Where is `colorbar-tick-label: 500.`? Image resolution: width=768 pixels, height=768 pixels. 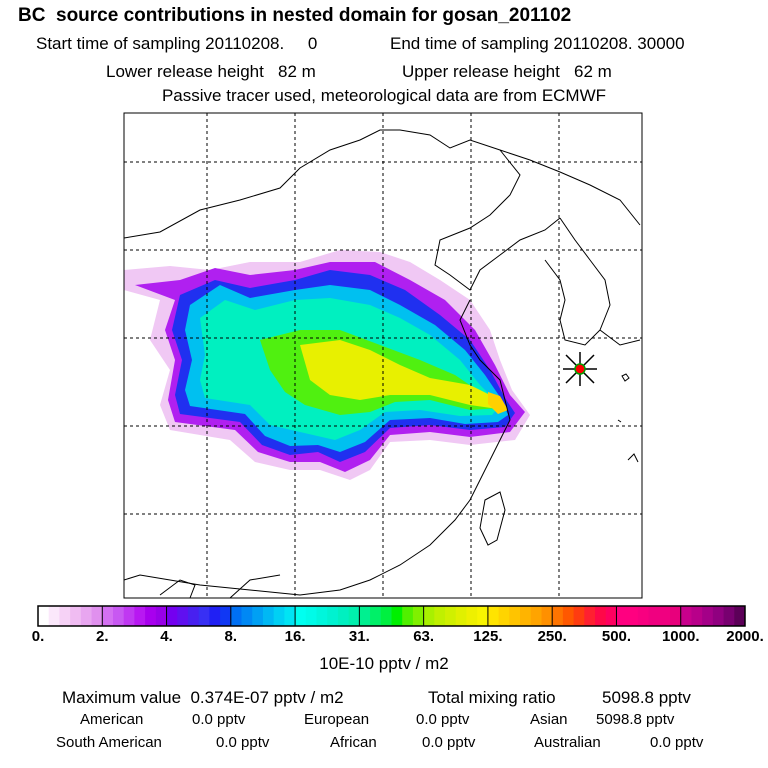
colorbar-tick-label: 500. is located at coordinates (616, 636).